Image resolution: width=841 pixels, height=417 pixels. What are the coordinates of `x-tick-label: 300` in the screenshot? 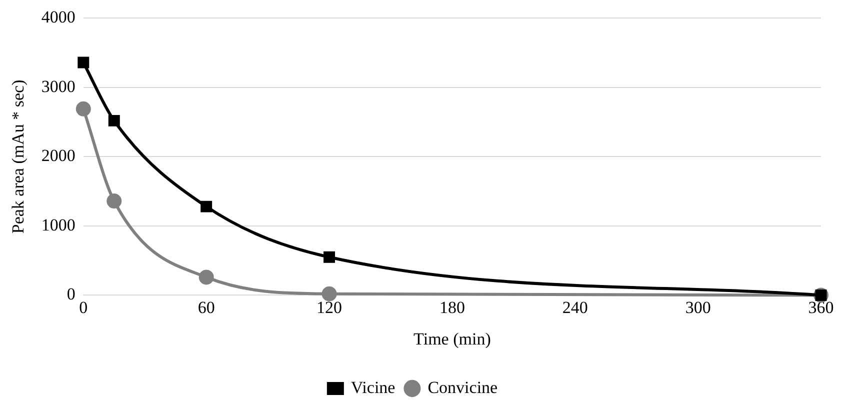 It's located at (698, 307).